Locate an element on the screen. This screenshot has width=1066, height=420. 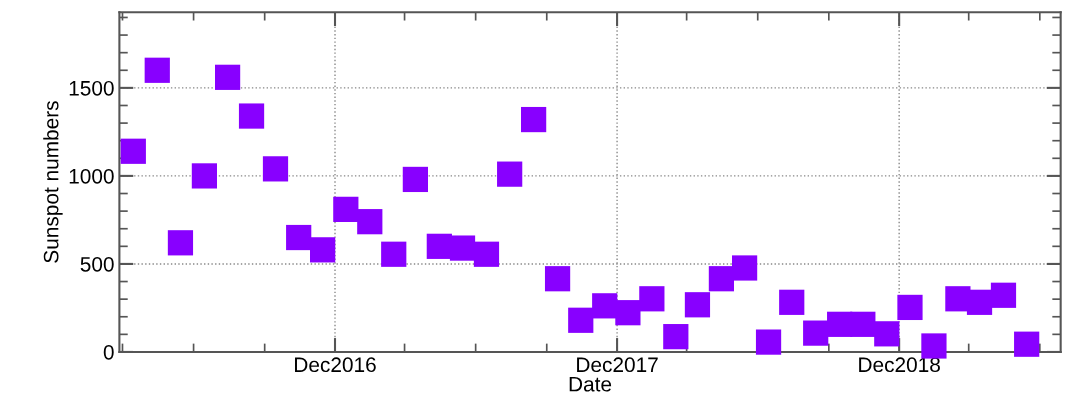
y-tick-label: 1000 is located at coordinates (91, 176).